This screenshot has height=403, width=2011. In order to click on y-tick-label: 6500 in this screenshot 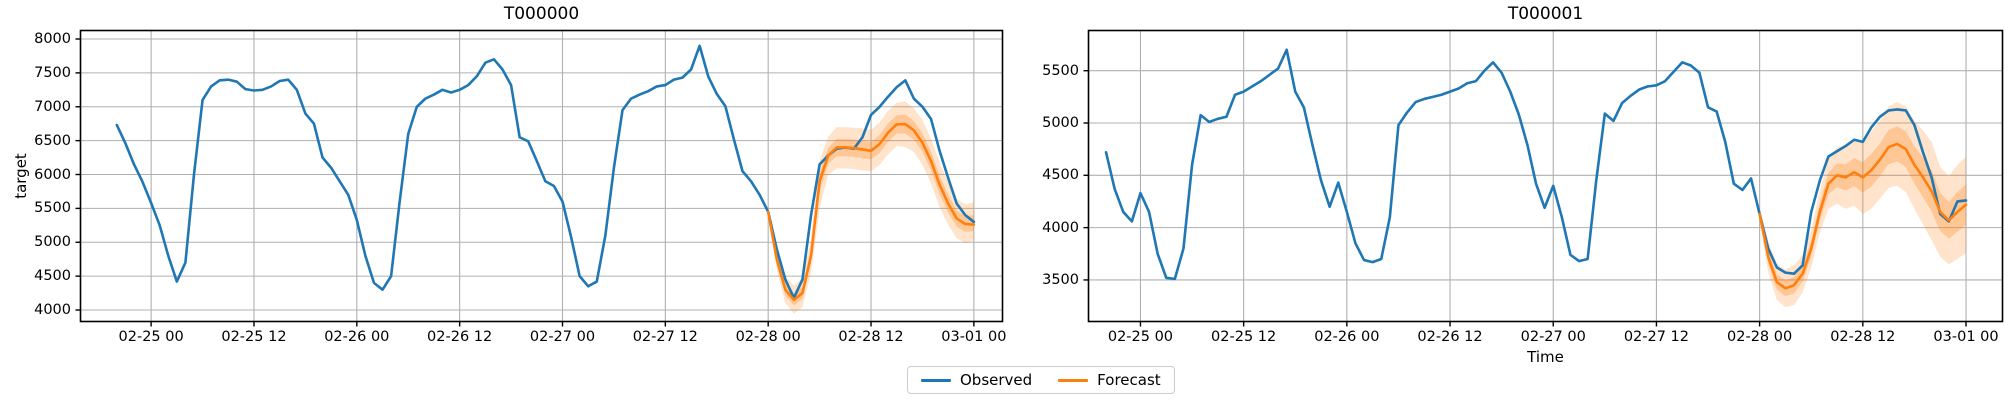, I will do `click(52, 140)`.